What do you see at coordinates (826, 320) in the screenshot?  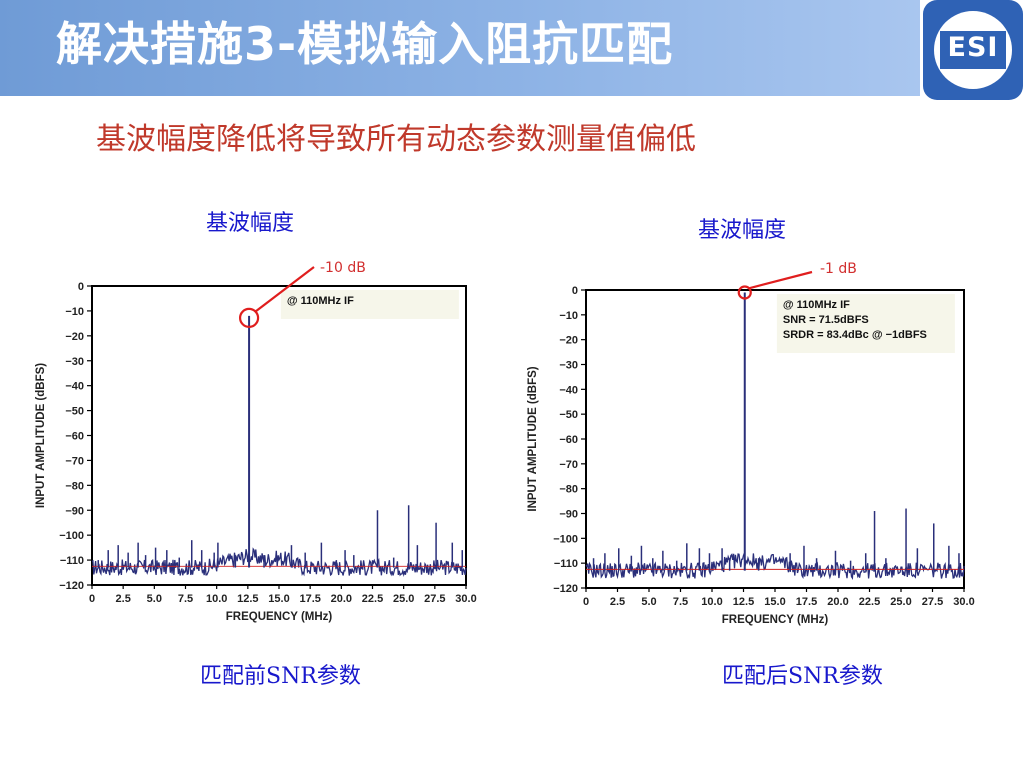 I see `legend-text: SNR = 71.5dBFS` at bounding box center [826, 320].